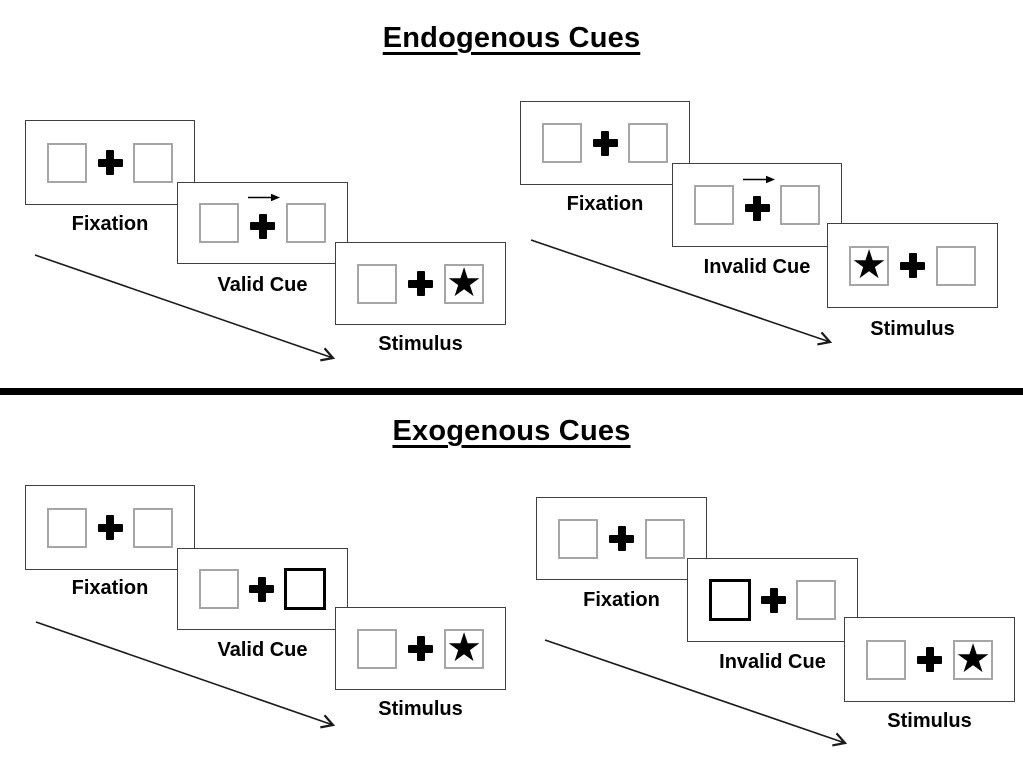 The width and height of the screenshot is (1023, 767). What do you see at coordinates (511, 391) in the screenshot?
I see `section-divider` at bounding box center [511, 391].